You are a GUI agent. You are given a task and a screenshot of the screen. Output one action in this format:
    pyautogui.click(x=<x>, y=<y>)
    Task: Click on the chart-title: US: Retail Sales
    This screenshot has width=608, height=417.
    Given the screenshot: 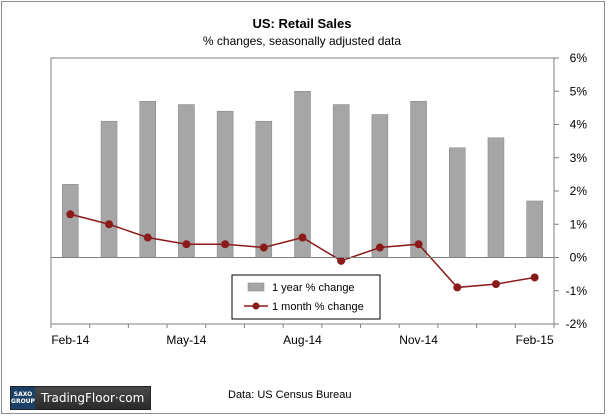 What is the action you would take?
    pyautogui.click(x=302, y=23)
    